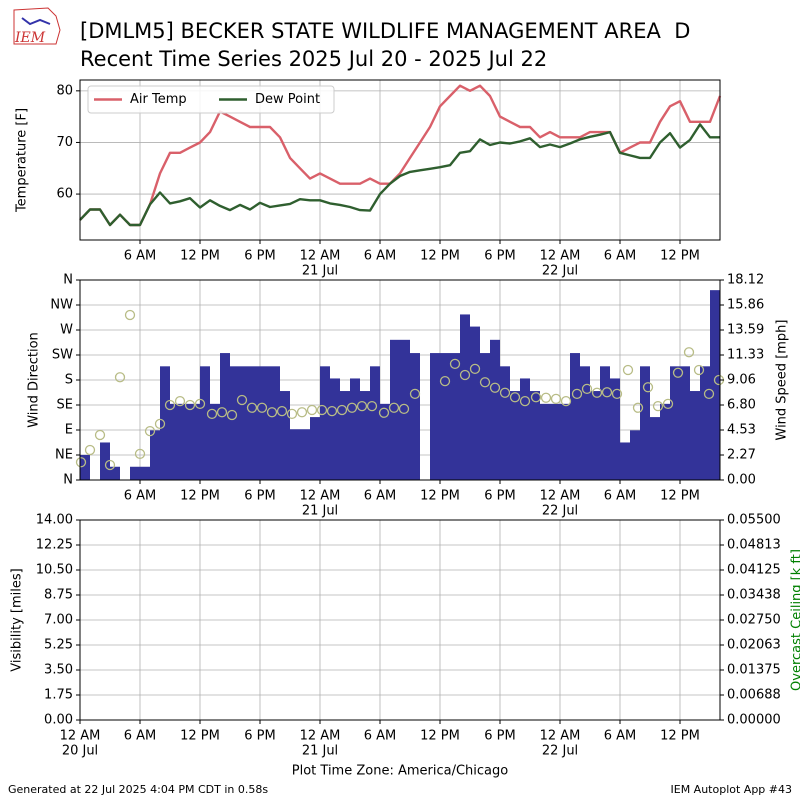  Describe the element at coordinates (795, 620) in the screenshot. I see `y2-axis-label: Overcast Ceiling [k ft]` at that location.